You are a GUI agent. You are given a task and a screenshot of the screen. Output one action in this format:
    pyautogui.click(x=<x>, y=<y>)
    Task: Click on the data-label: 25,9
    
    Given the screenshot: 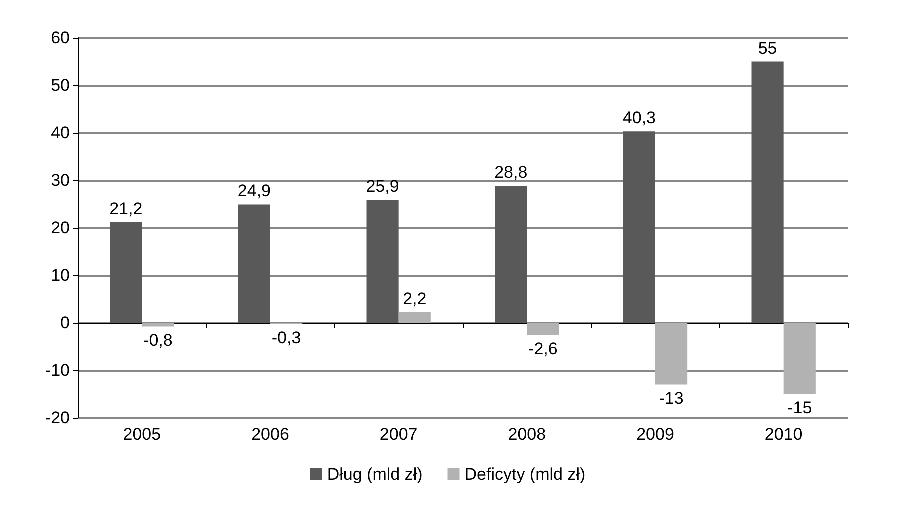 What is the action you would take?
    pyautogui.click(x=383, y=186)
    